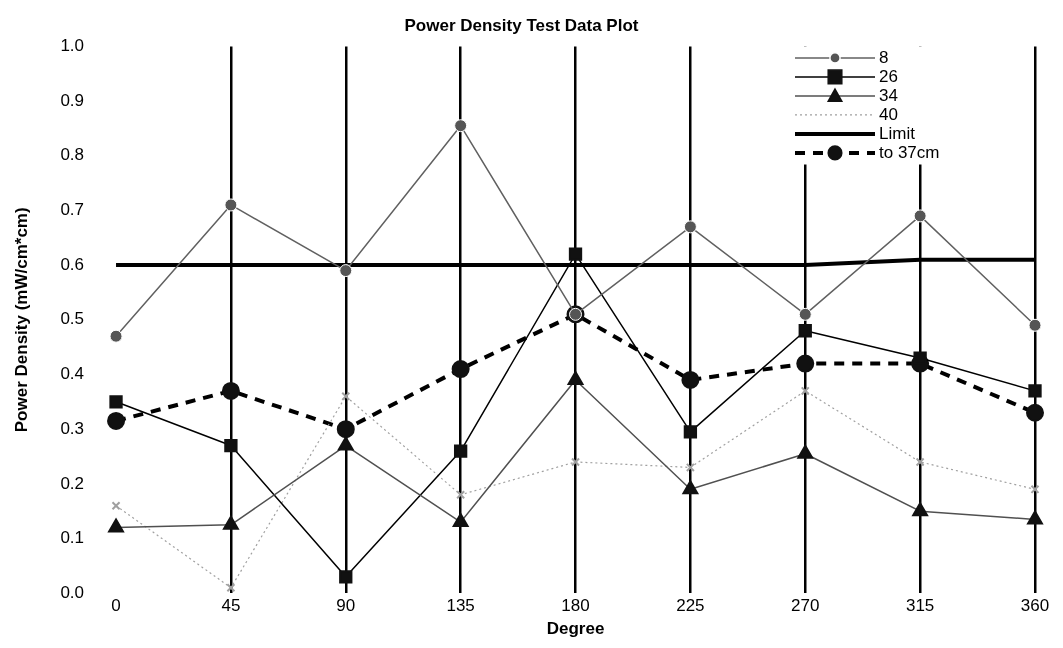 Image resolution: width=1063 pixels, height=648 pixels. What do you see at coordinates (888, 76) in the screenshot?
I see `legend-label: 26` at bounding box center [888, 76].